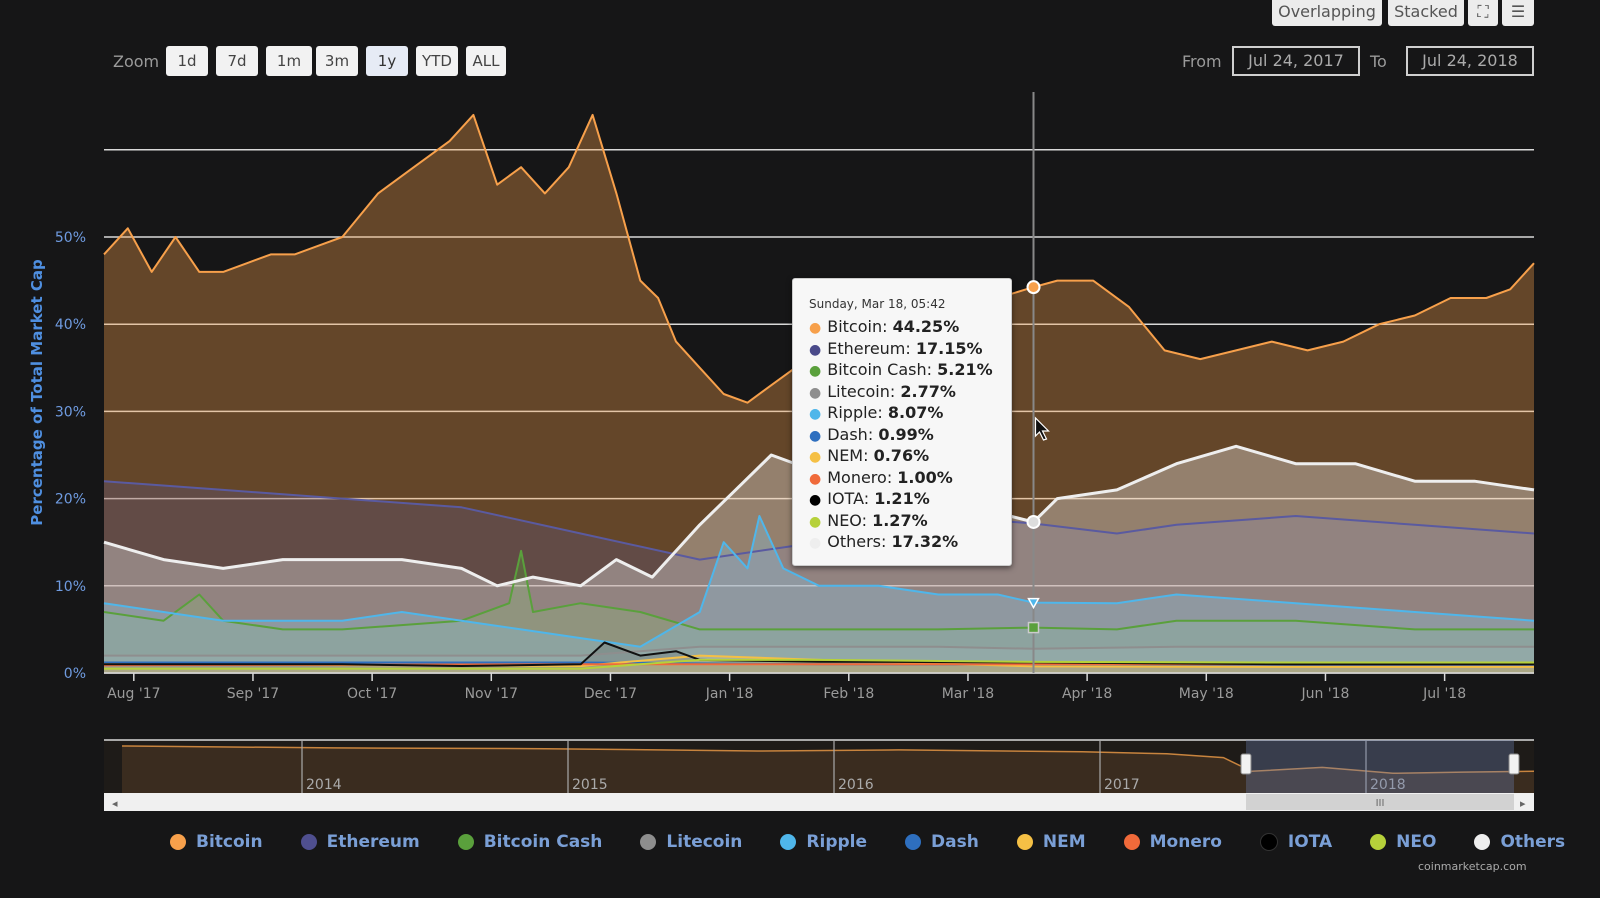 This screenshot has height=898, width=1600. Describe the element at coordinates (1483, 13) in the screenshot. I see `fullscreen-button: ⛶` at that location.